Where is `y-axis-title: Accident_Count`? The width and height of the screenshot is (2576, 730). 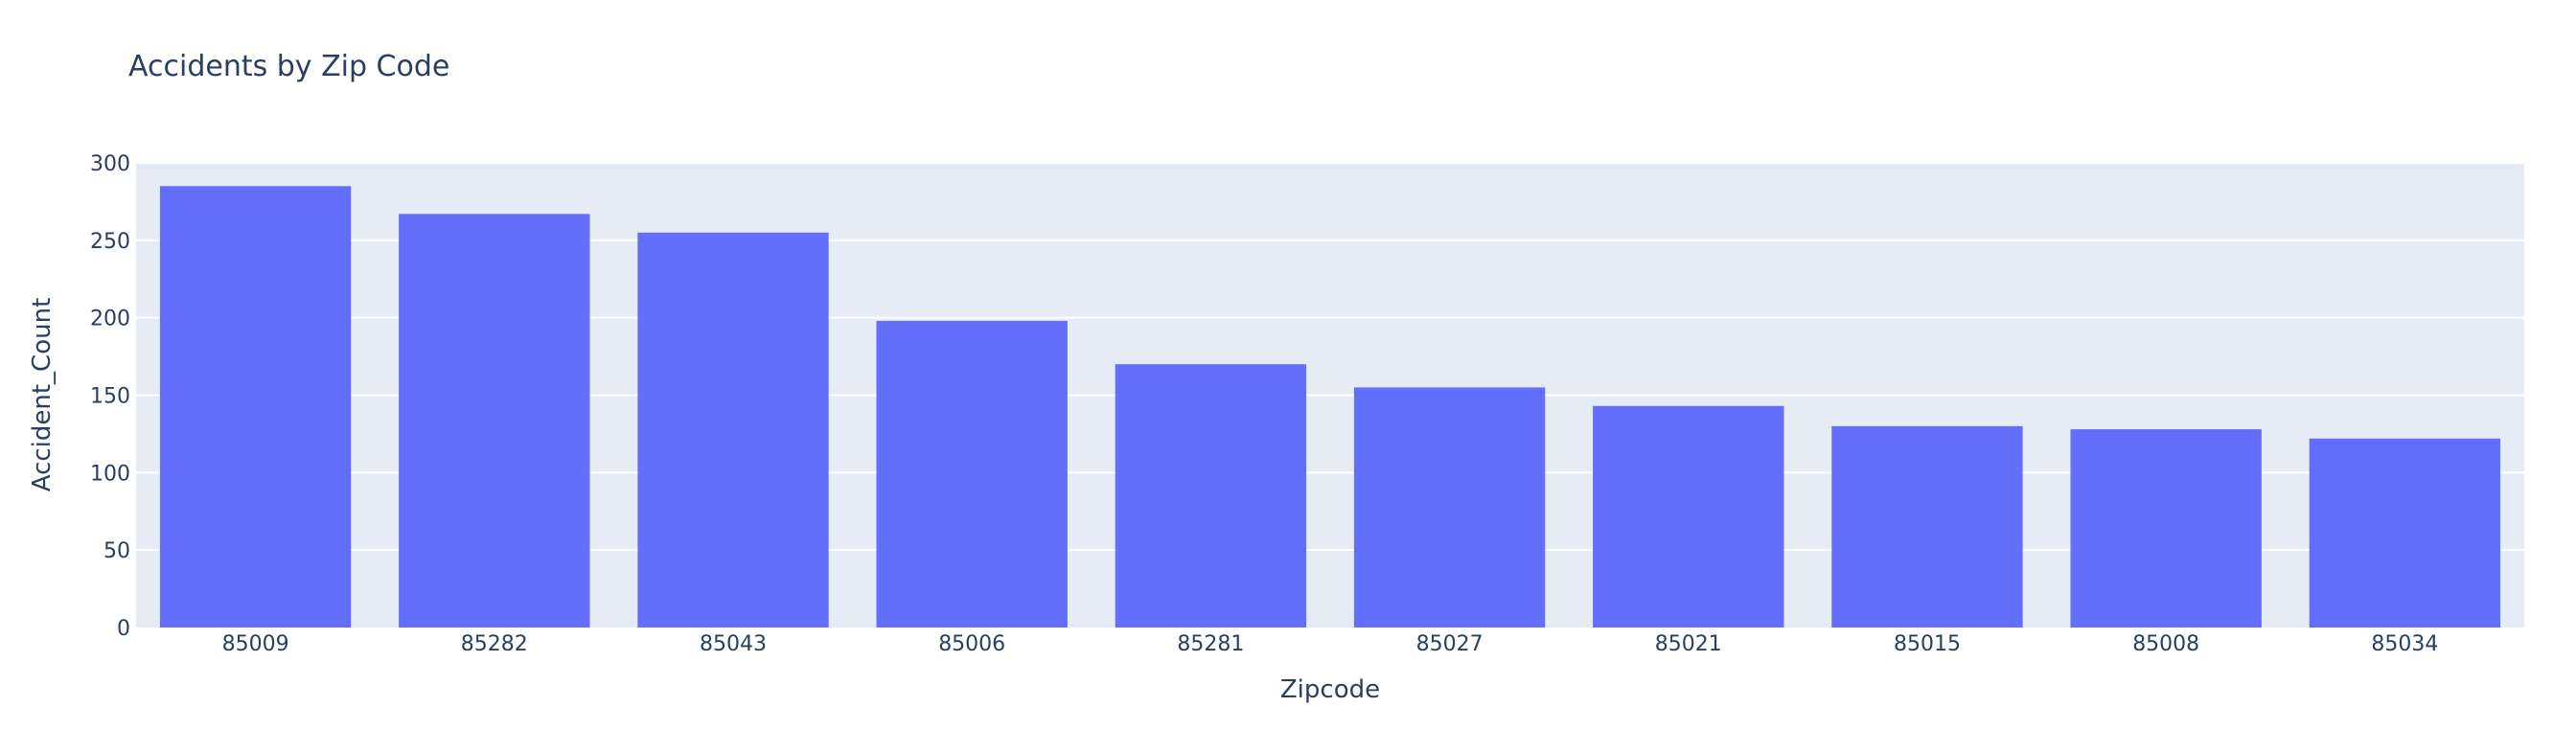
y-axis-title: Accident_Count is located at coordinates (42, 395).